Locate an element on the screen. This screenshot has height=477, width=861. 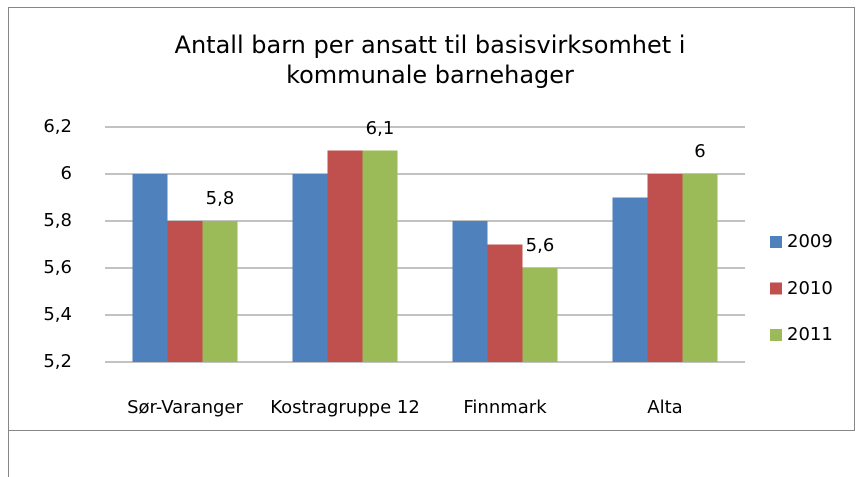
legend-label: 2011 is located at coordinates (810, 334).